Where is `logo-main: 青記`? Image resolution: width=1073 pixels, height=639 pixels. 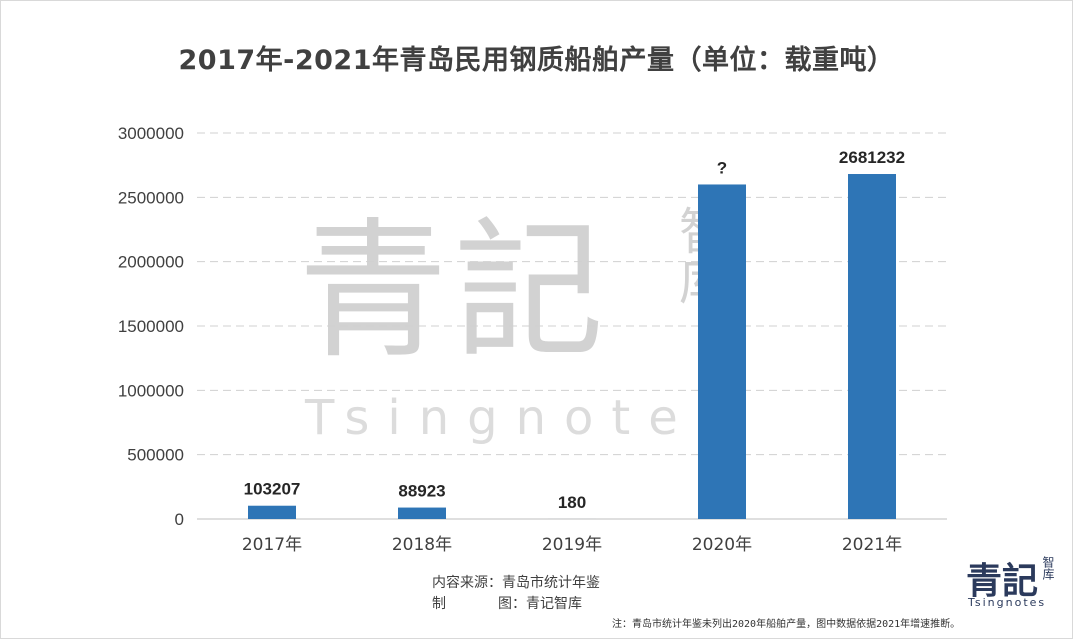 logo-main: 青記 is located at coordinates (1002, 581).